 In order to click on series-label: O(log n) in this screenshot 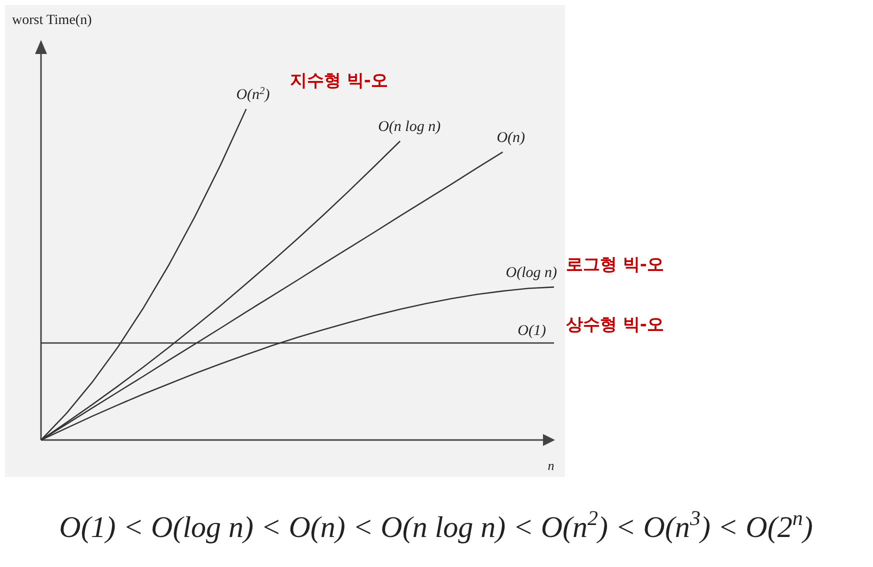, I will do `click(531, 273)`.